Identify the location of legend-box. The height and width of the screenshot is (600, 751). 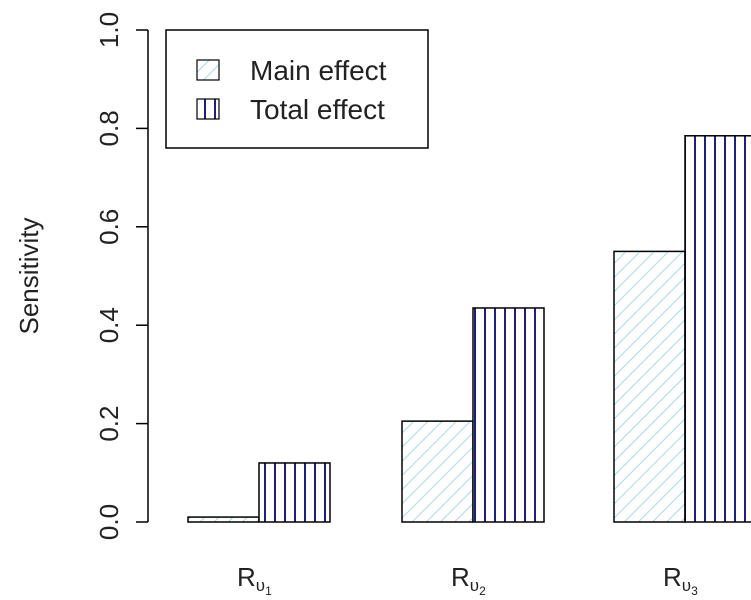
(297, 89).